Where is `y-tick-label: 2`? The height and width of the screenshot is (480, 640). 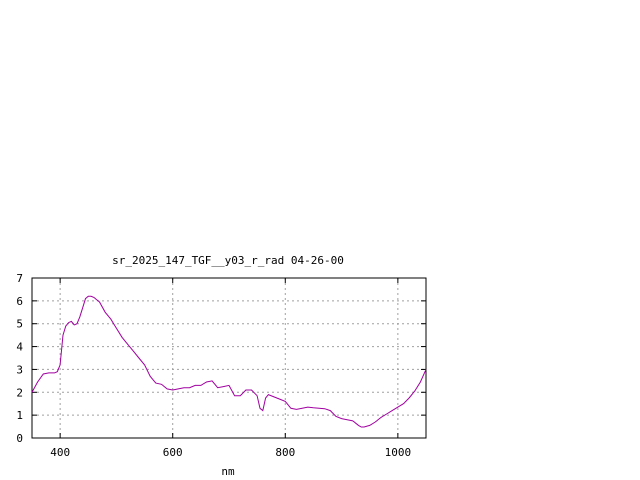 y-tick-label: 2 is located at coordinates (19, 392).